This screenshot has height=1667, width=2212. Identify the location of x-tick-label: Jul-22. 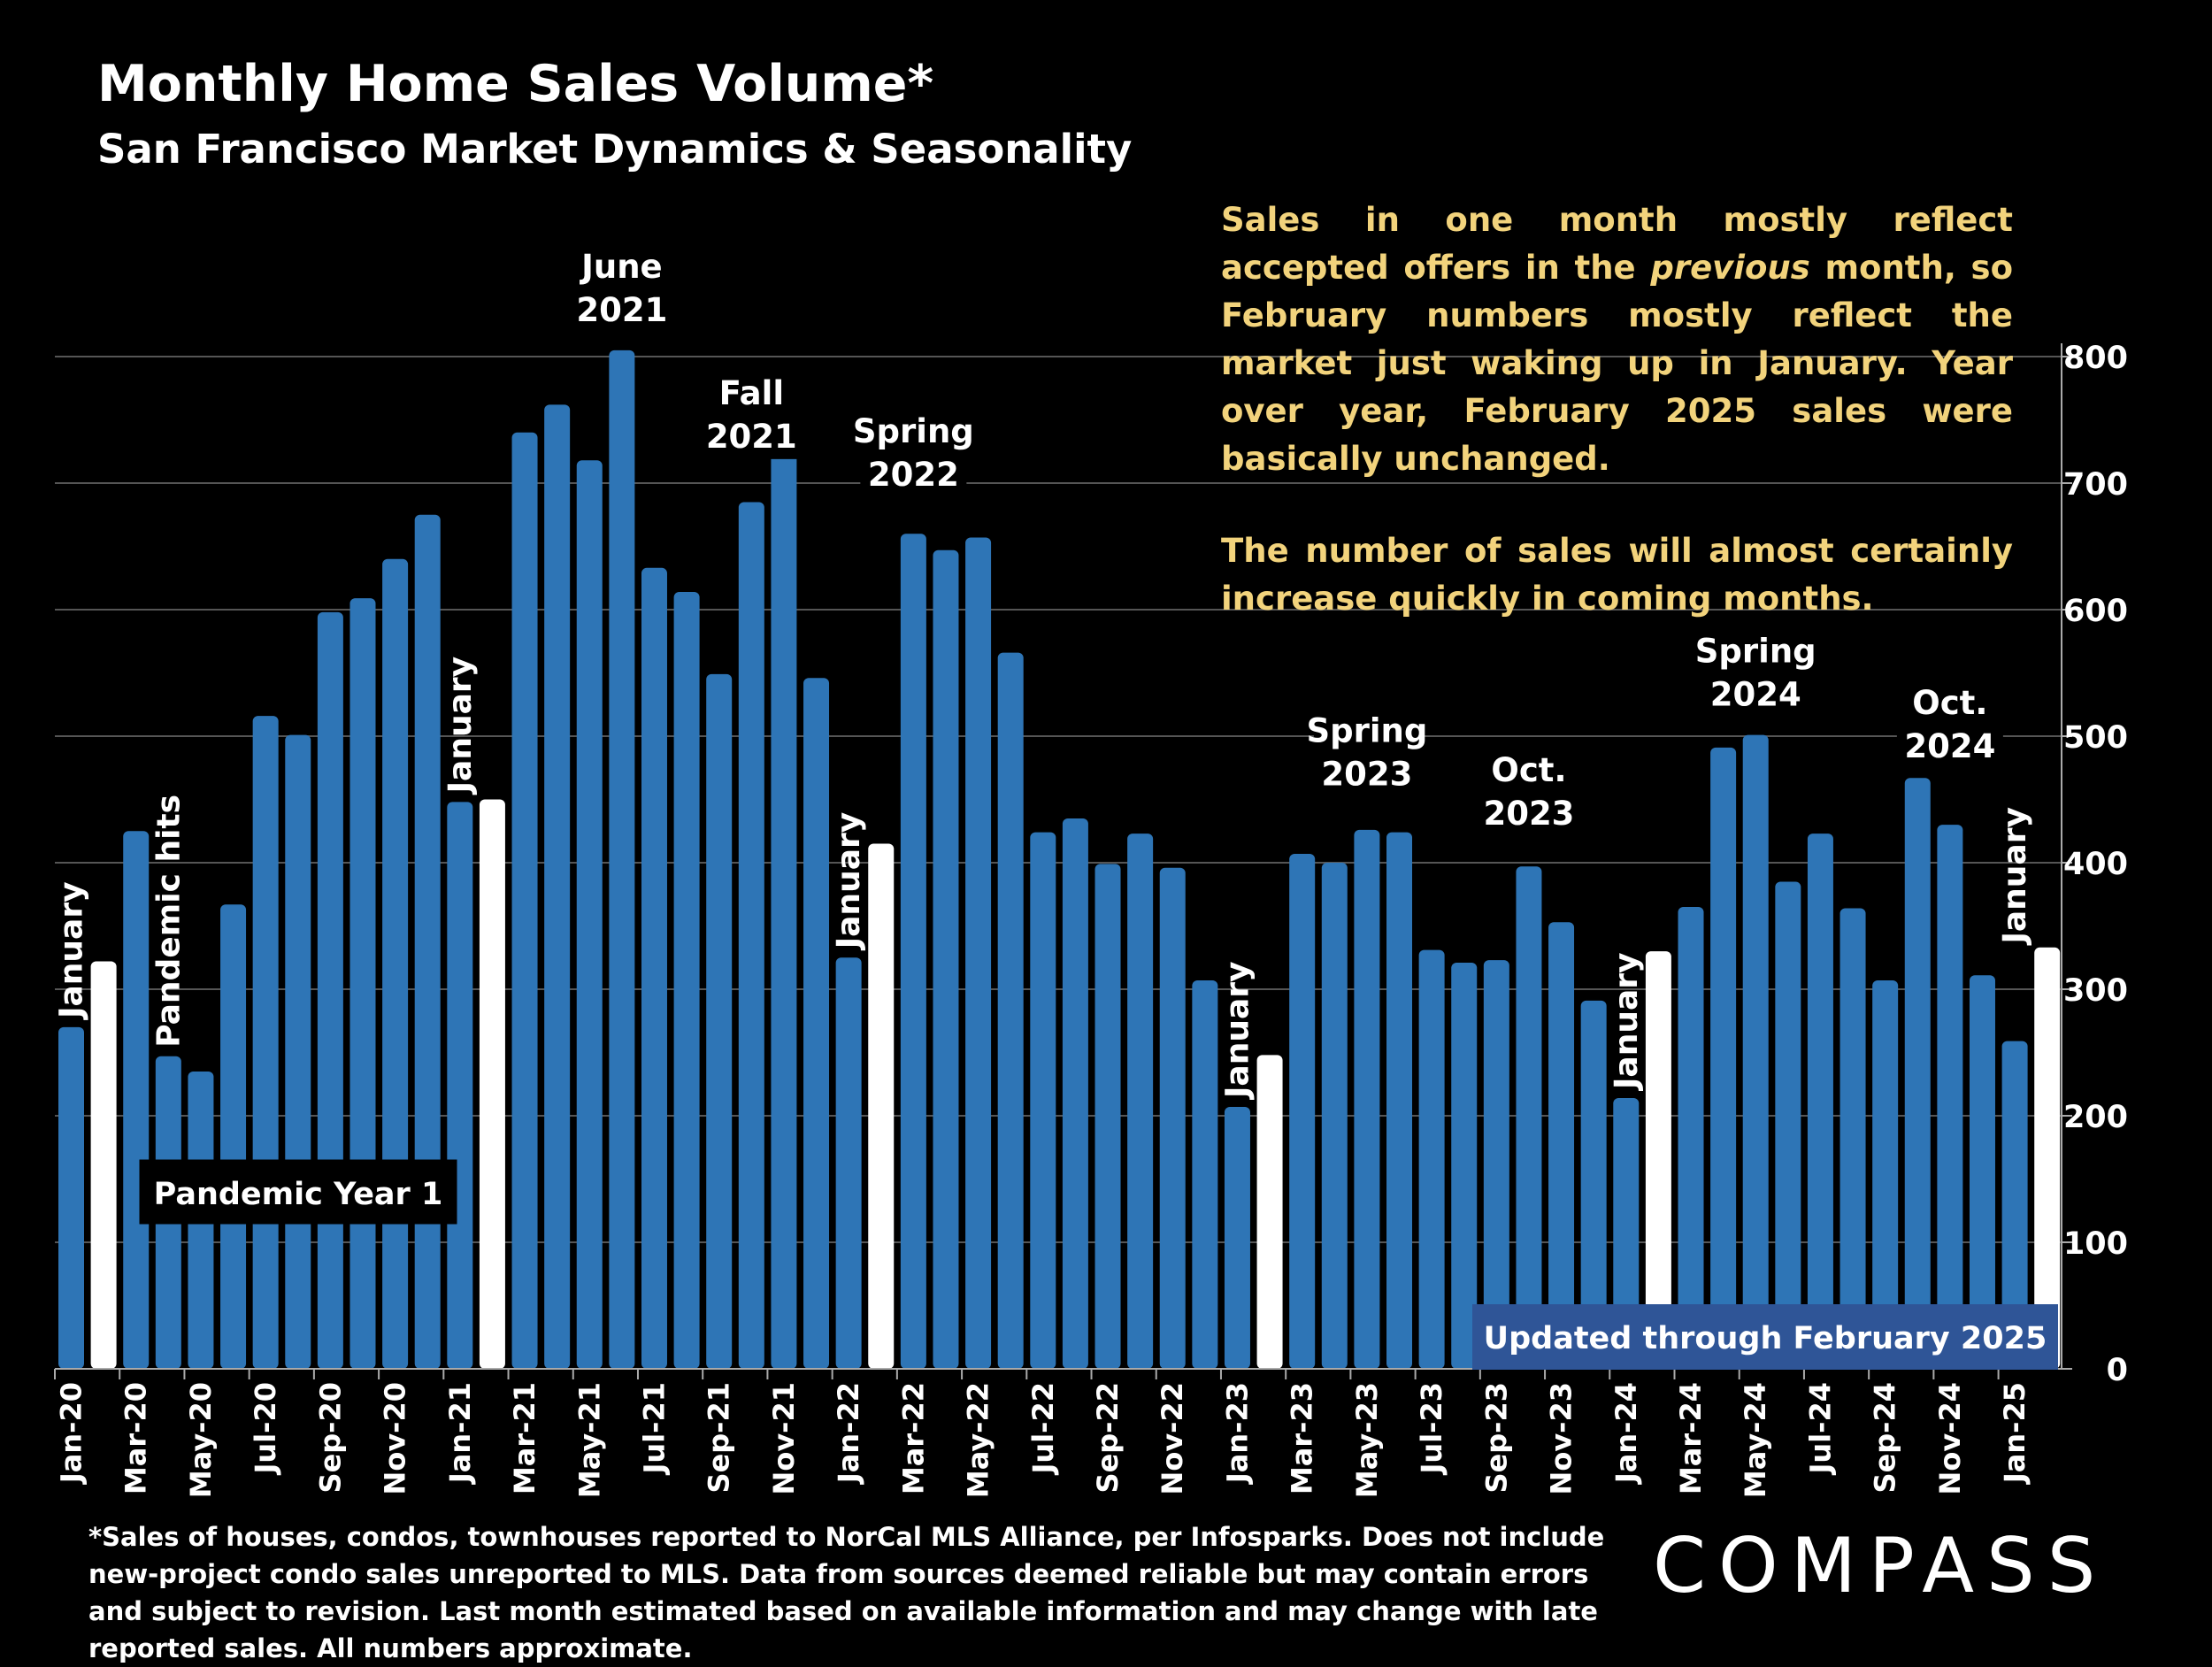
(1043, 1428).